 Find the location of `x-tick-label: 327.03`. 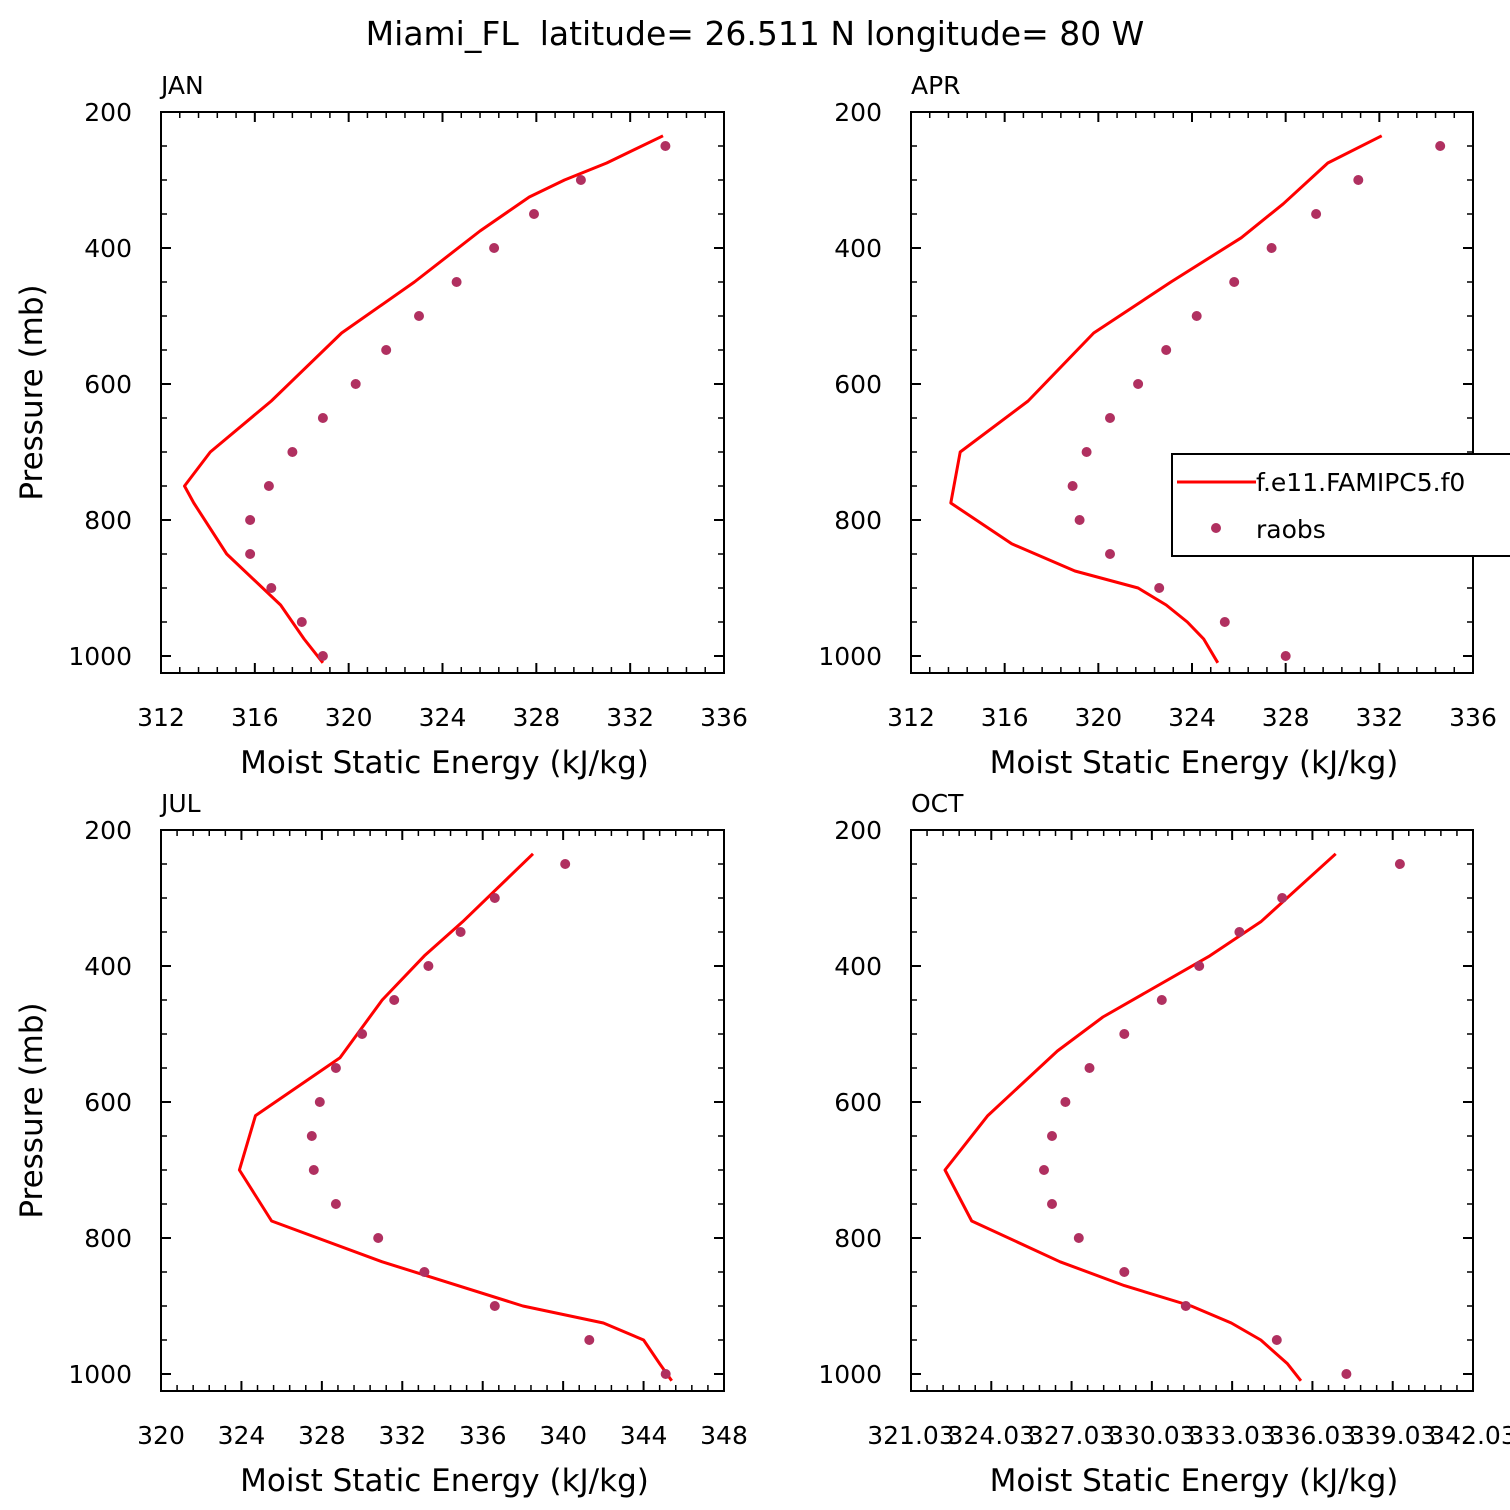

x-tick-label: 327.03 is located at coordinates (1071, 1435).